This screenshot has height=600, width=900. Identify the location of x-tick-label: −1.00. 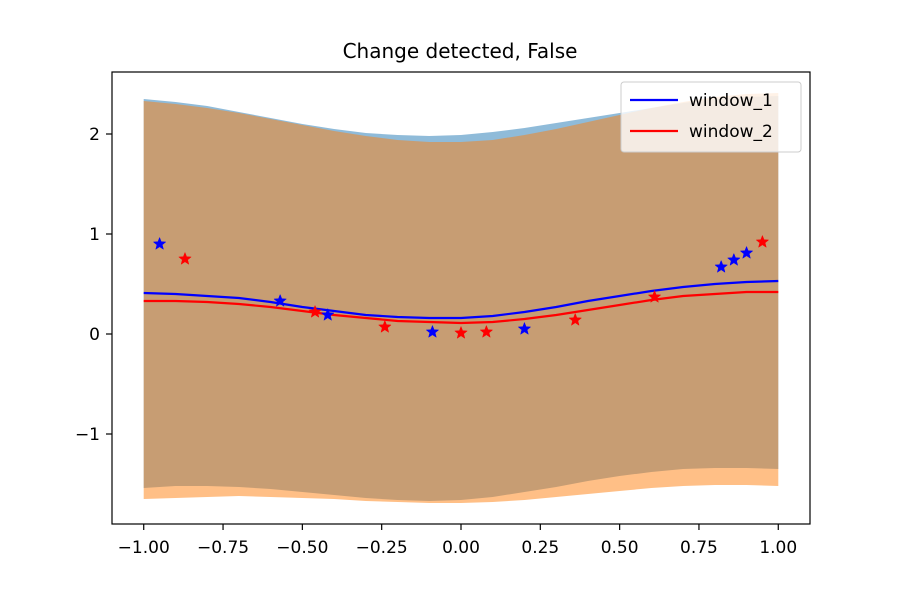
(144, 548).